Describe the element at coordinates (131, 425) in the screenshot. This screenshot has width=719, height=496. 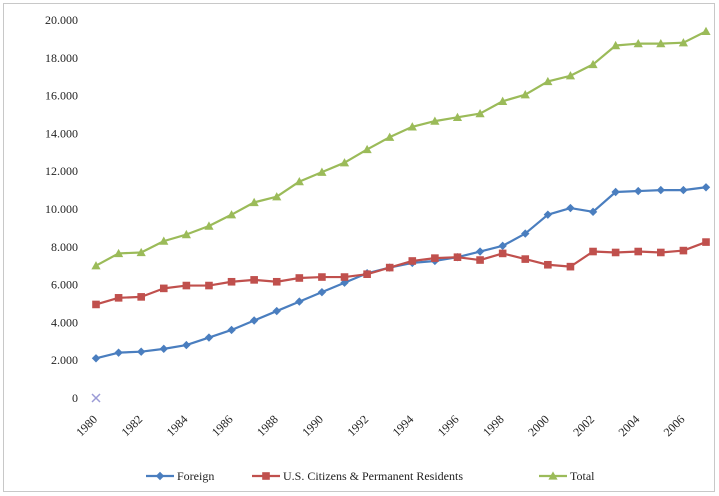
I see `x-tick-label: 1982` at that location.